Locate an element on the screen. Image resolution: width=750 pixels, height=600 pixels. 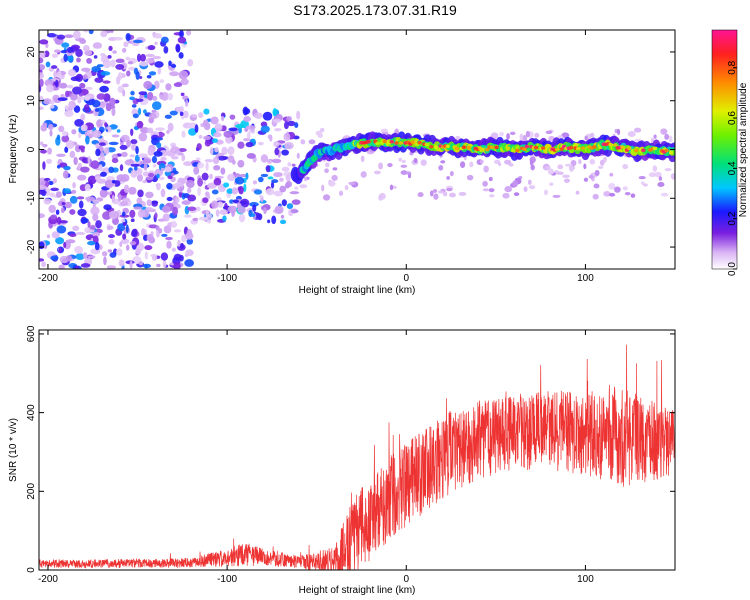
x-tick-label: -200 is located at coordinates (48, 278).